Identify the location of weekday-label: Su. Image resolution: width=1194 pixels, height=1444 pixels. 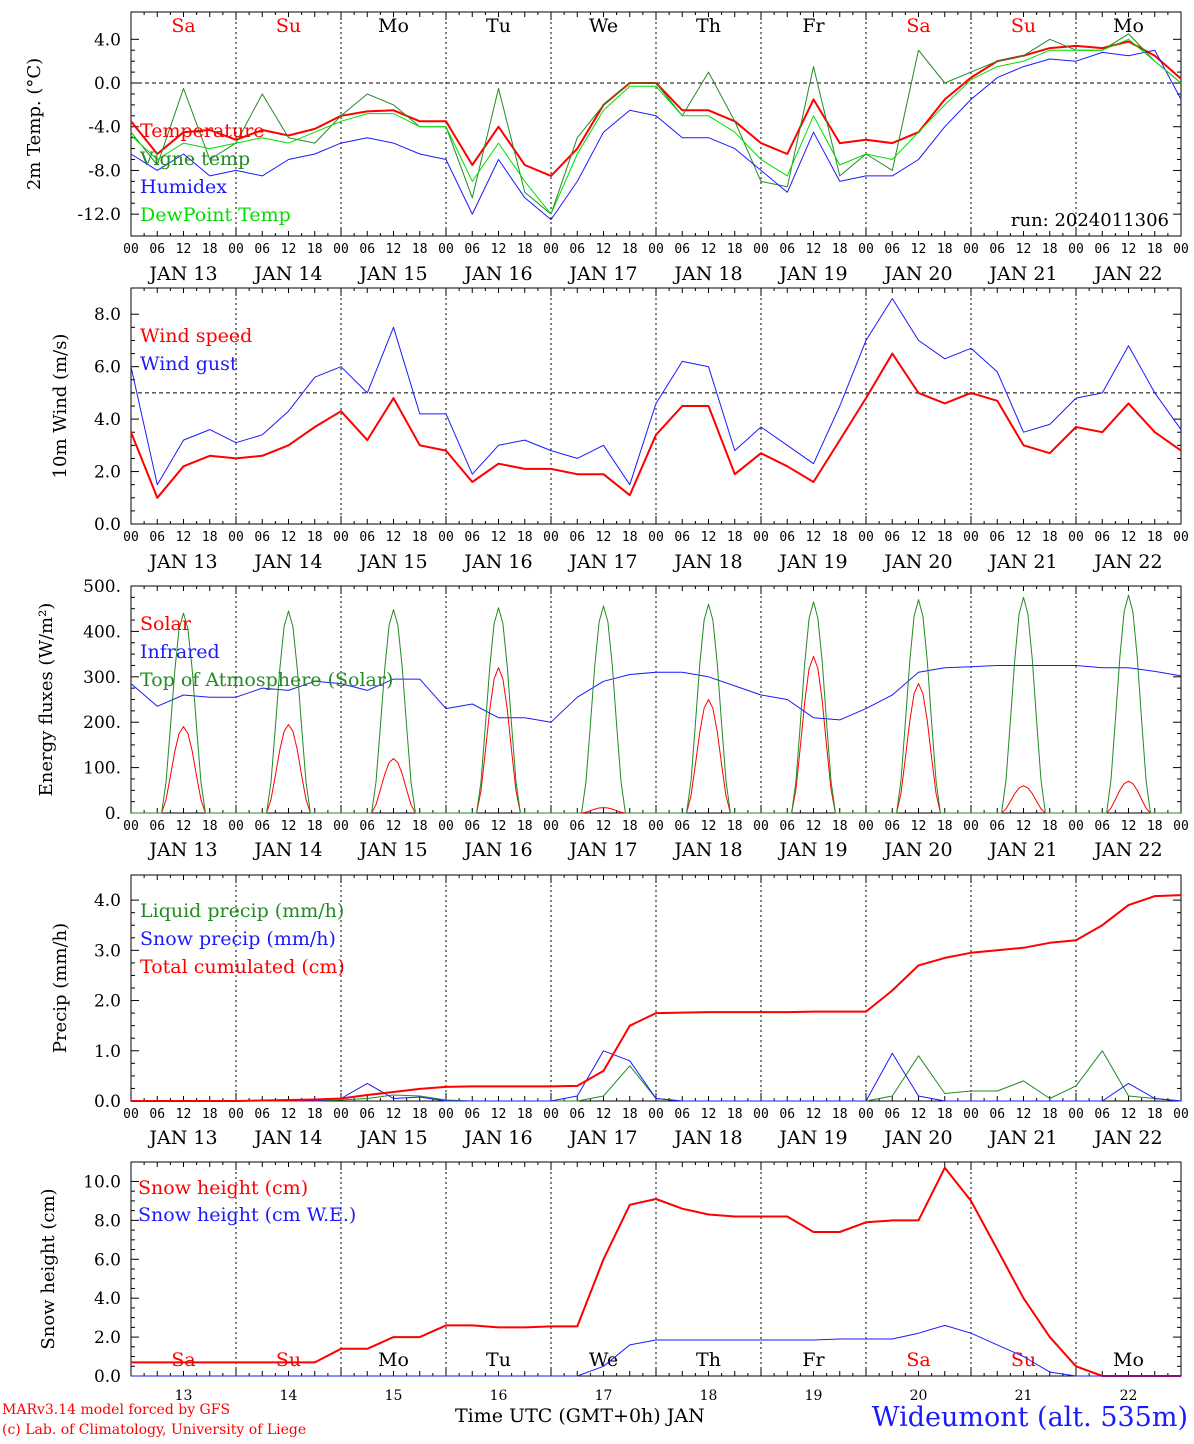
(1023, 26).